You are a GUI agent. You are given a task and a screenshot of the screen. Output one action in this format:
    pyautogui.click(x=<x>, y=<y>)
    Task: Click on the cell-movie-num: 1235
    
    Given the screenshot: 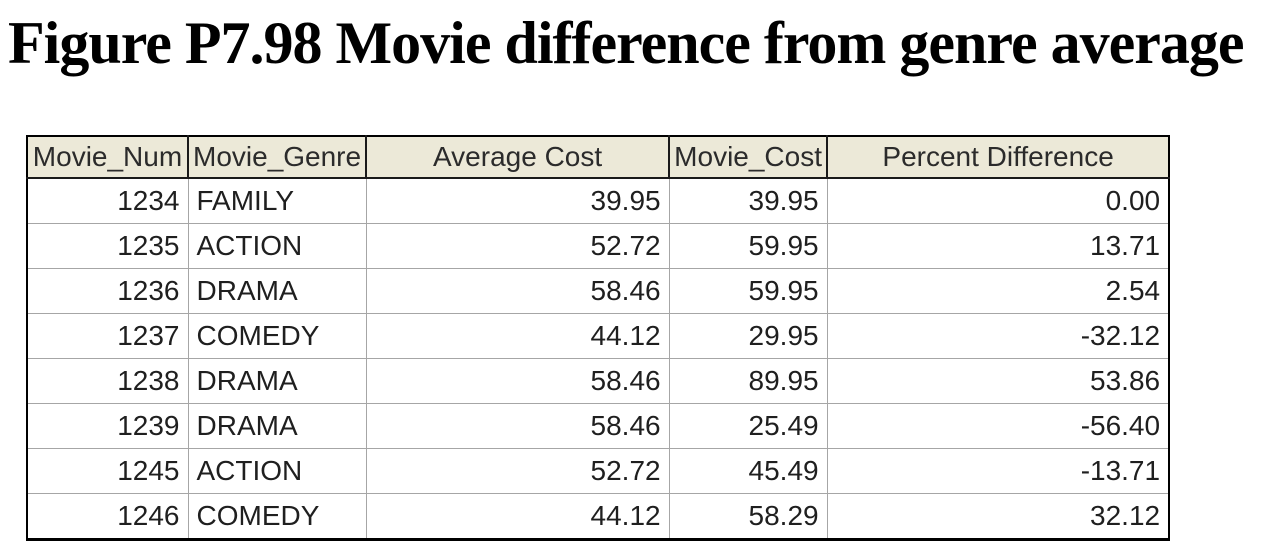 What is the action you would take?
    pyautogui.click(x=107, y=246)
    